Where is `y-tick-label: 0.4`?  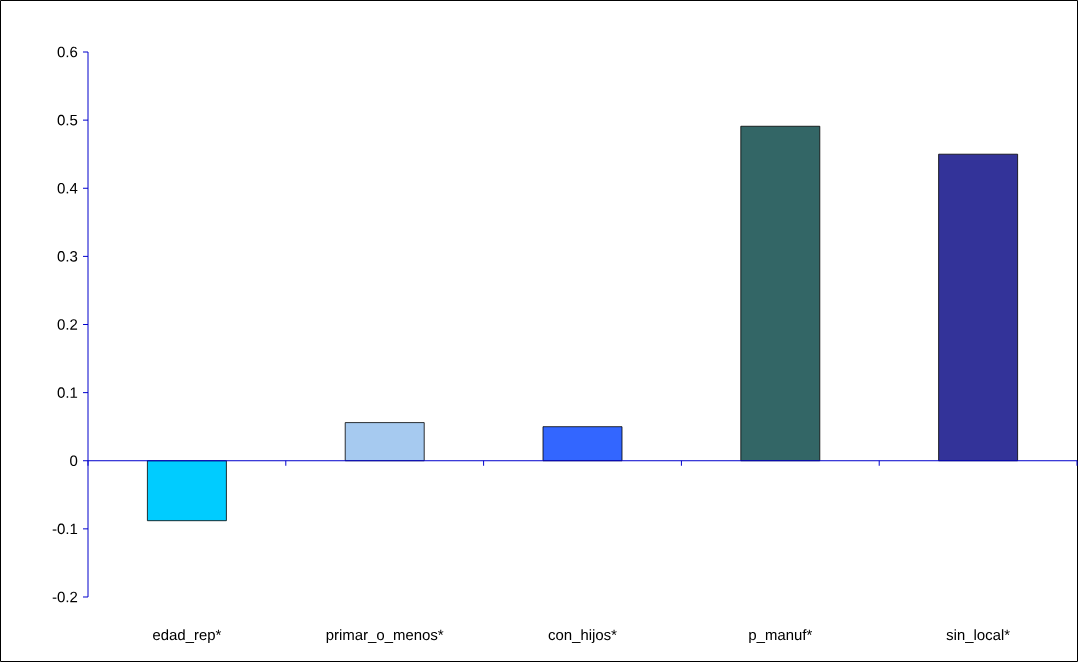 y-tick-label: 0.4 is located at coordinates (67, 188).